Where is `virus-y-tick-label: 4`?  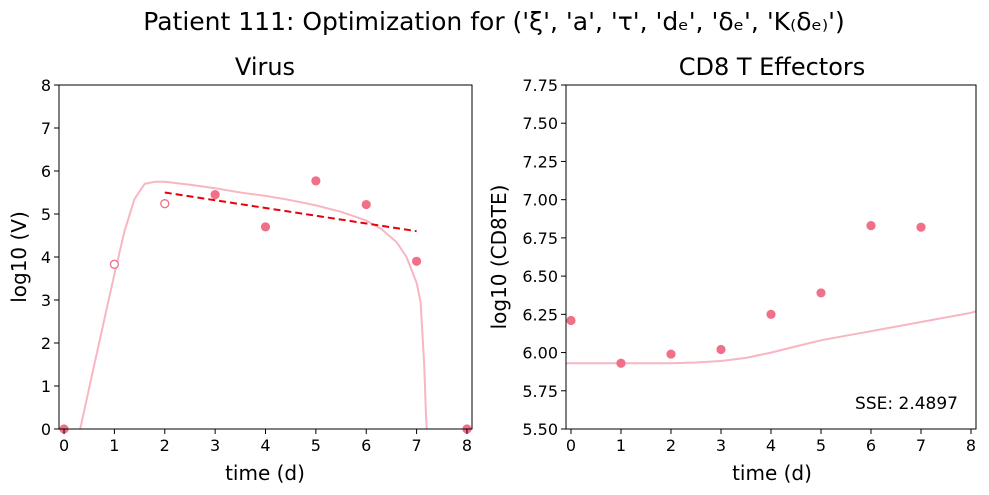 virus-y-tick-label: 4 is located at coordinates (46, 257).